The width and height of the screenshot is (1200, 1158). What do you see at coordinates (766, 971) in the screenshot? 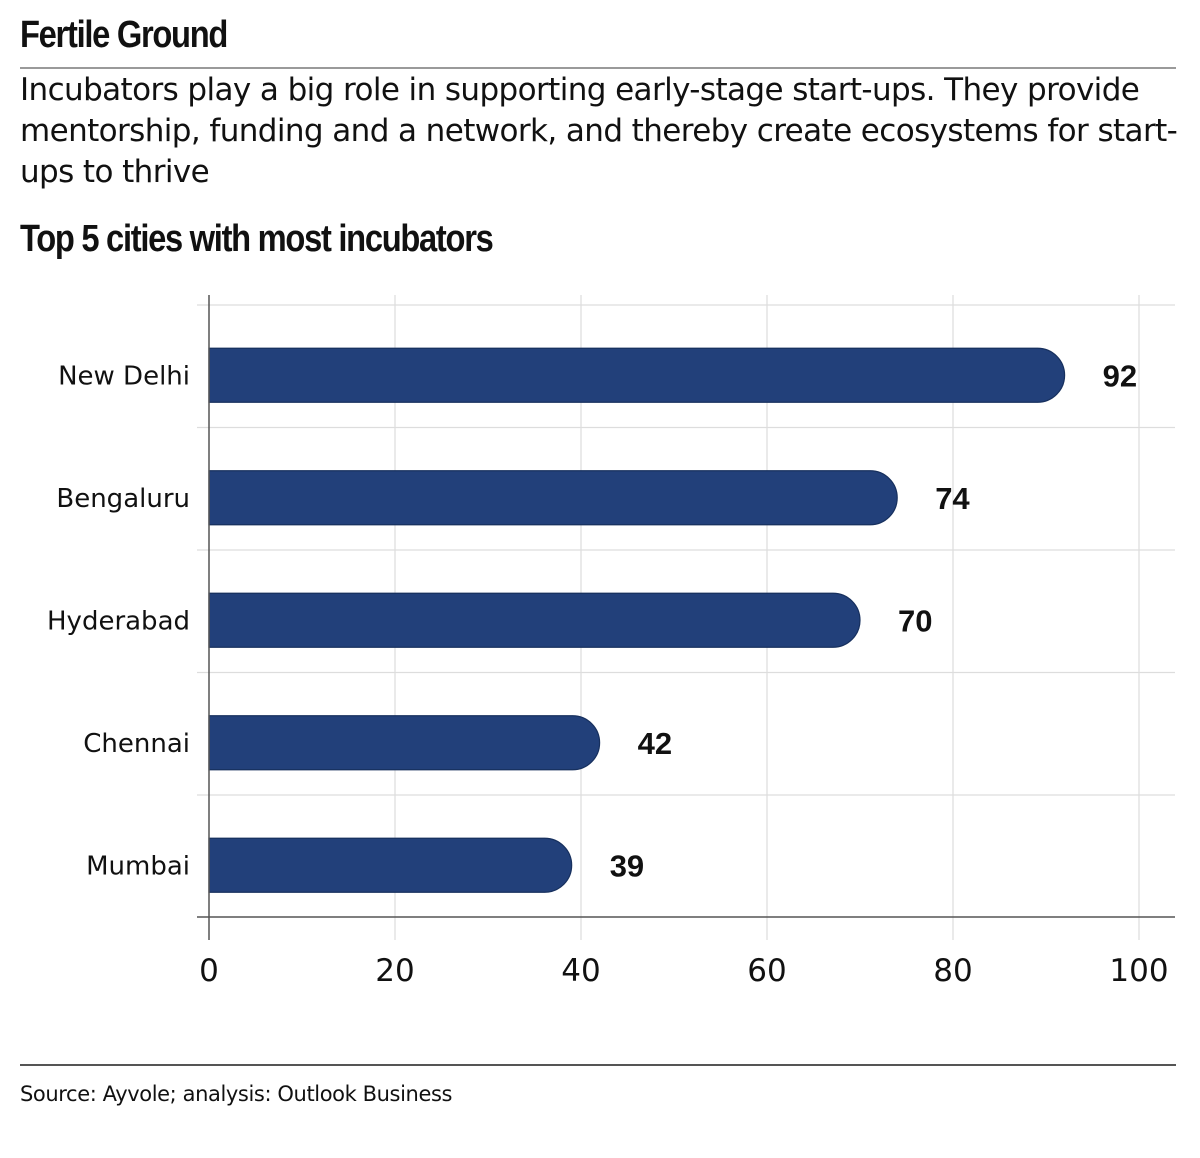
I see `x-tick-label: 60` at bounding box center [766, 971].